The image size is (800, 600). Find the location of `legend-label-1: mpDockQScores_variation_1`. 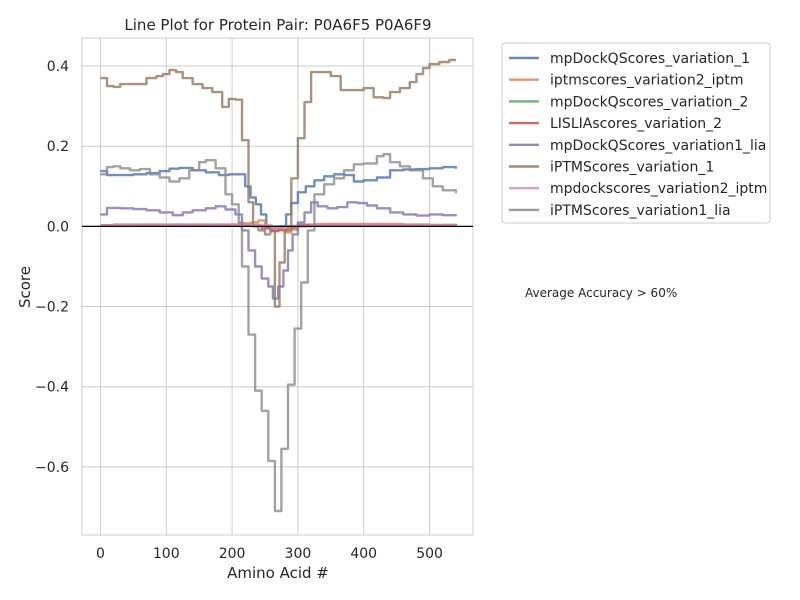

legend-label-1: mpDockQScores_variation_1 is located at coordinates (650, 59).